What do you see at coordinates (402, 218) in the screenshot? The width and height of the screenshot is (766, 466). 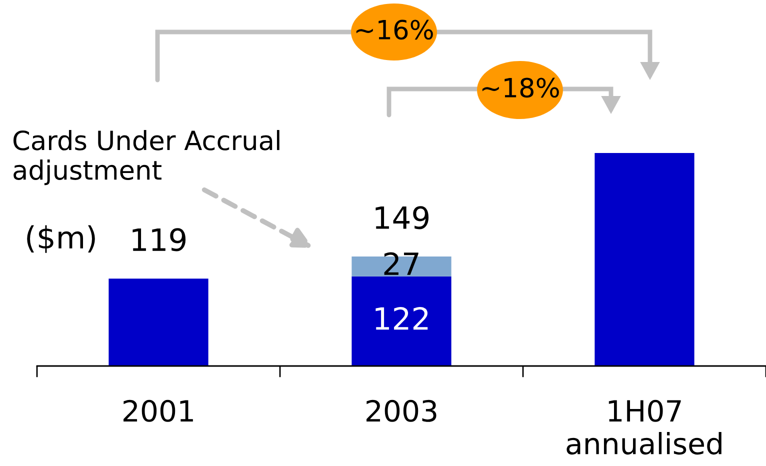 I see `total-label: 149` at bounding box center [402, 218].